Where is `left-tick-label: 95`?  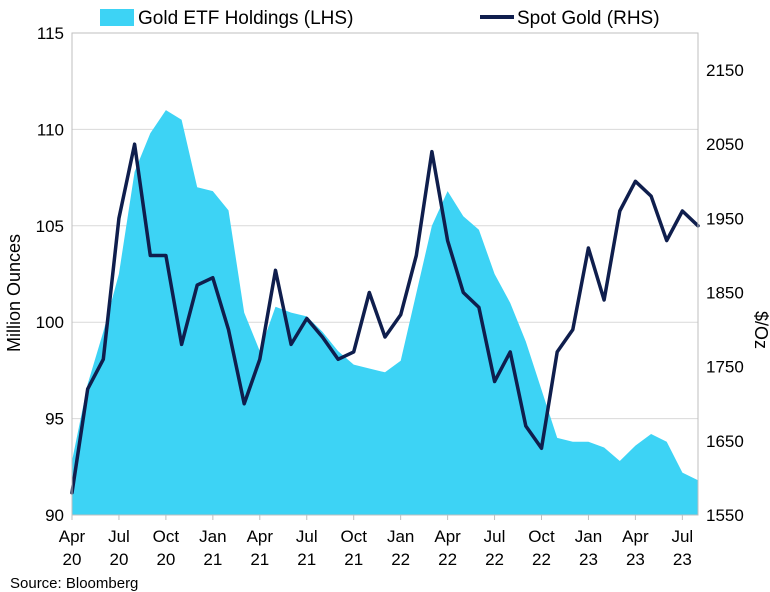
left-tick-label: 95 is located at coordinates (54, 419).